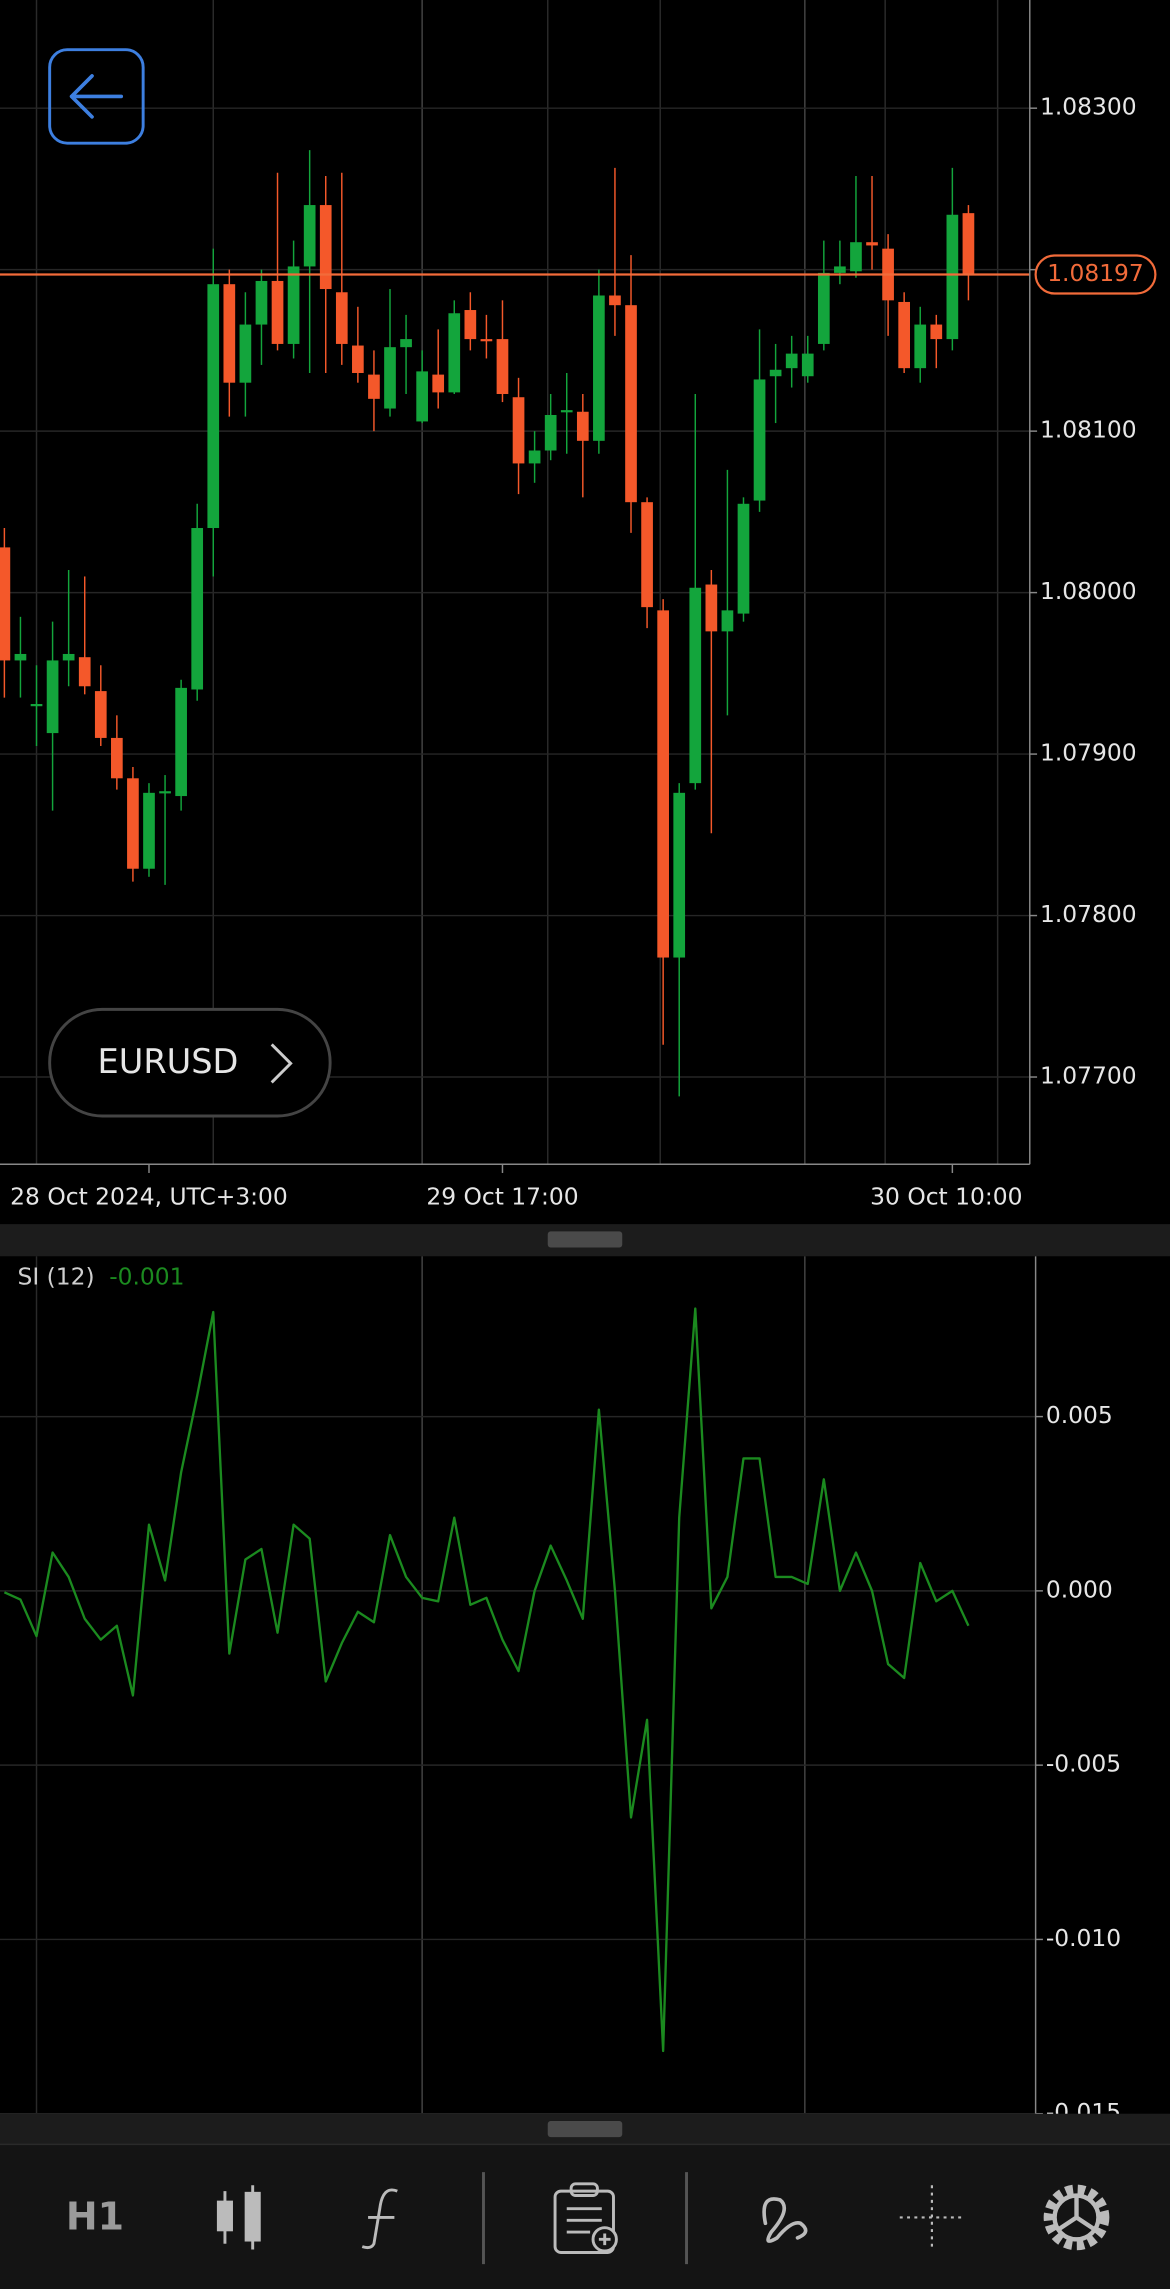  What do you see at coordinates (281, 1063) in the screenshot?
I see `chevron` at bounding box center [281, 1063].